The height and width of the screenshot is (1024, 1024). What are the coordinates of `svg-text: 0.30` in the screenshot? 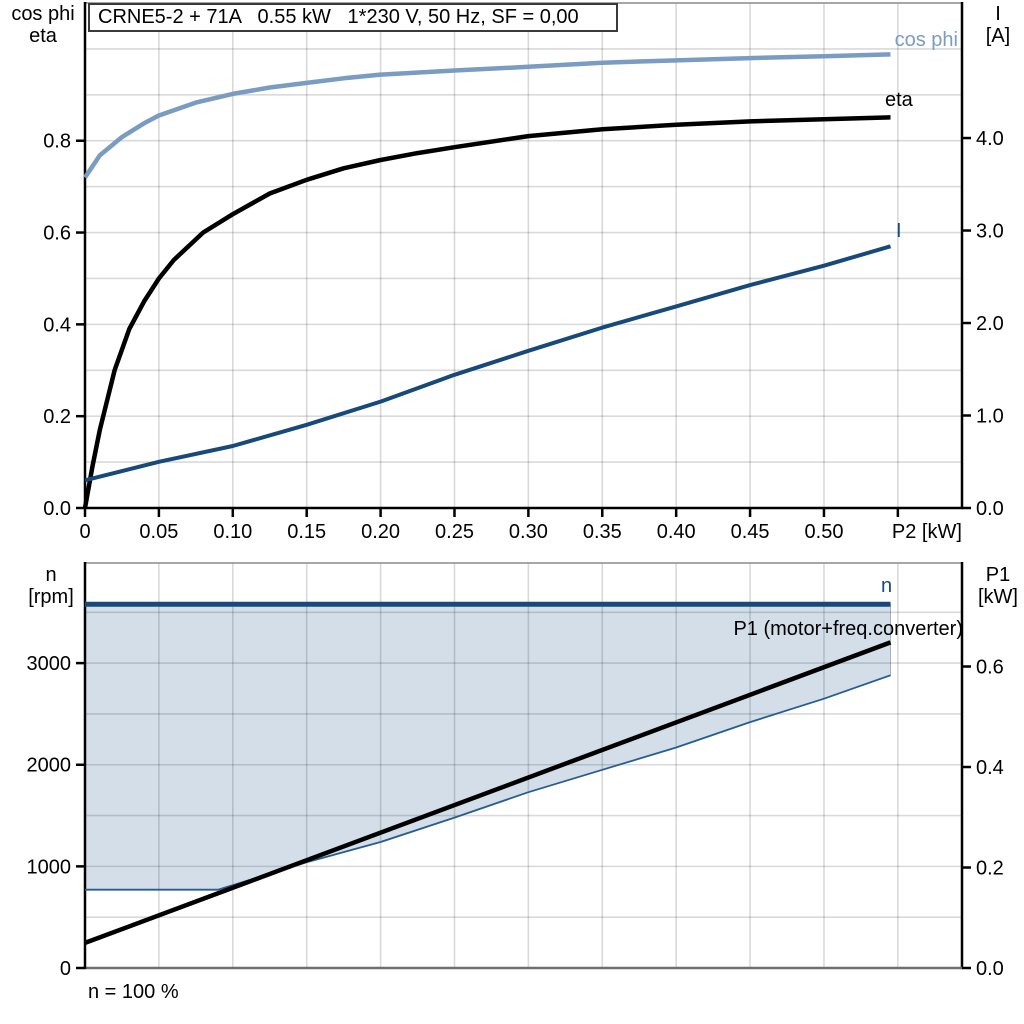 It's located at (528, 532).